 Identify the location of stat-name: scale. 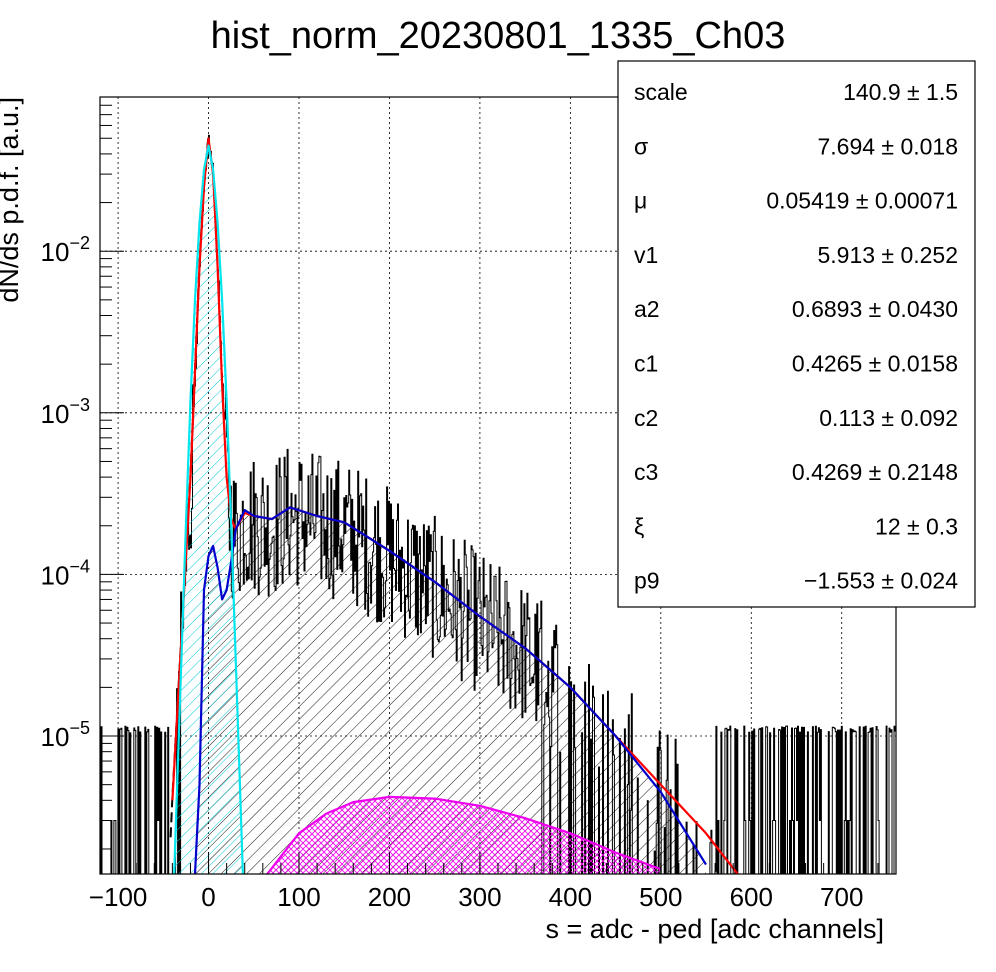
(661, 92).